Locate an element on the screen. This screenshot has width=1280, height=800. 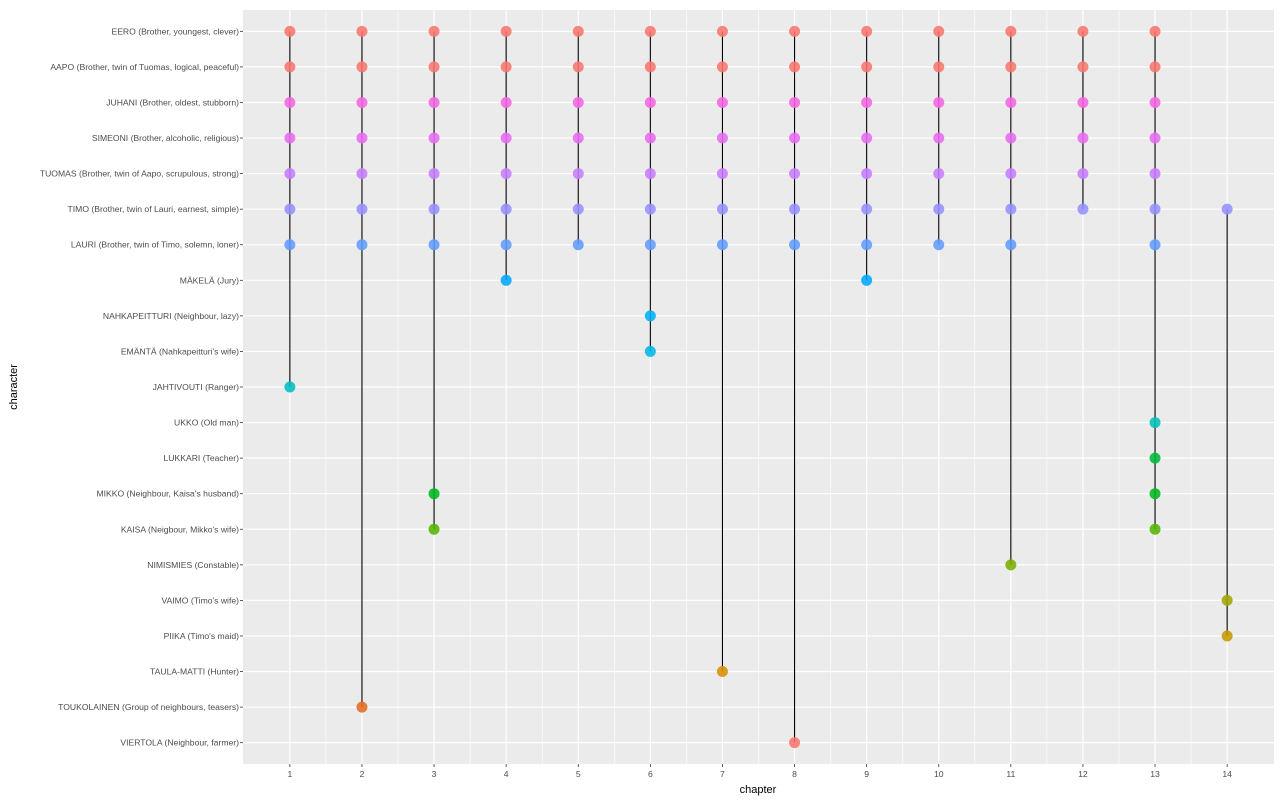
x-axis-title: chapter is located at coordinates (758, 790).